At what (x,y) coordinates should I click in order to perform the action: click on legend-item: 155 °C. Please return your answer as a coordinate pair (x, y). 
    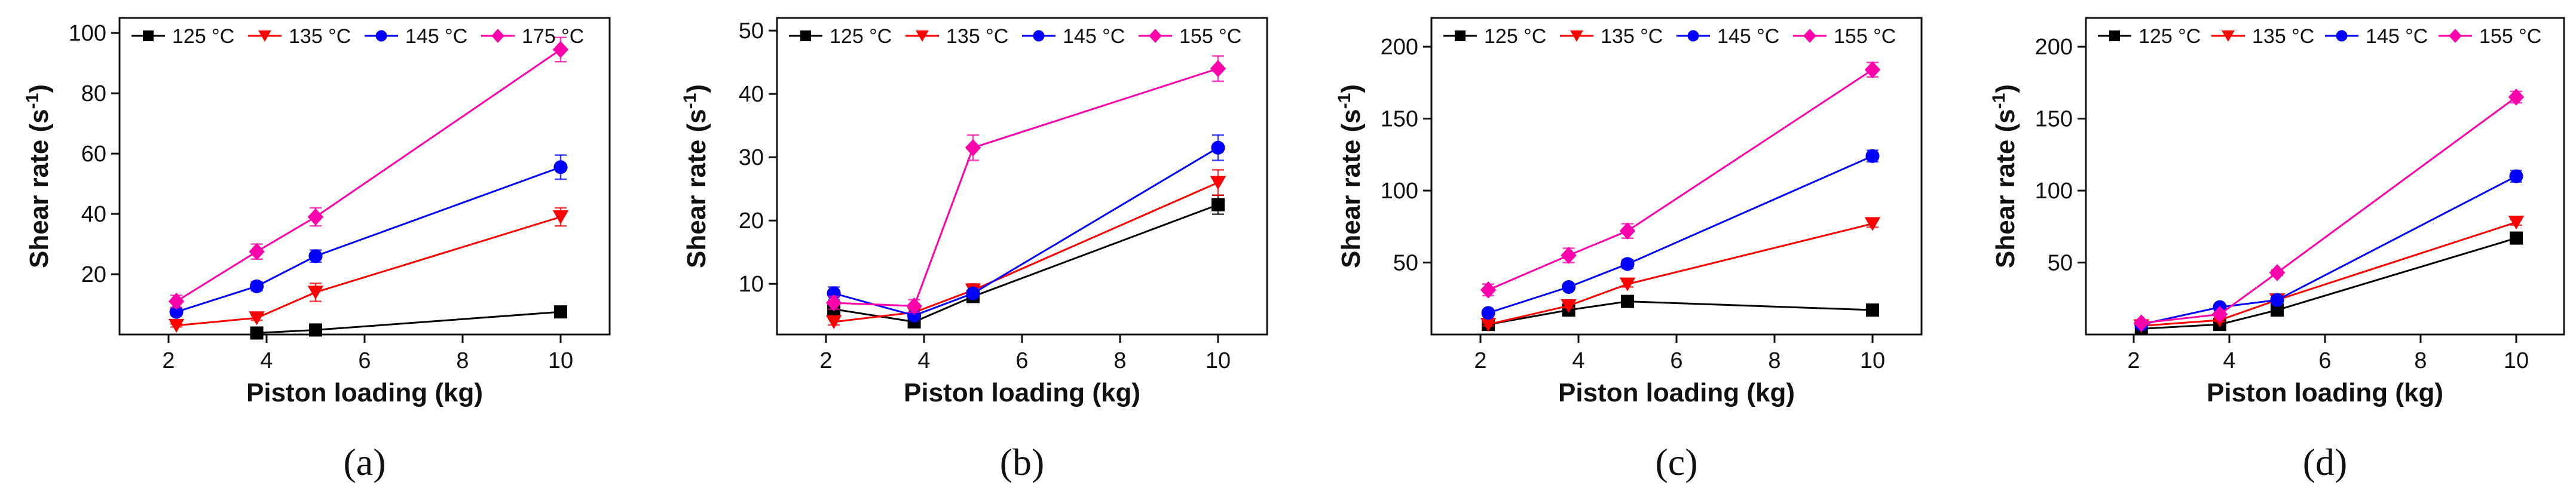
    Looking at the image, I should click on (1844, 36).